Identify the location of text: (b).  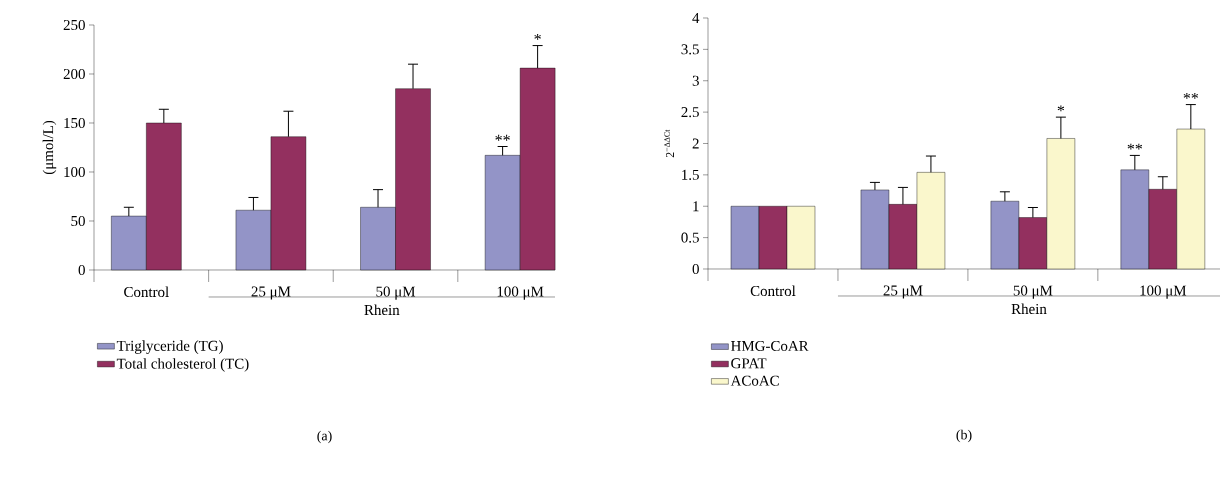
(964, 436).